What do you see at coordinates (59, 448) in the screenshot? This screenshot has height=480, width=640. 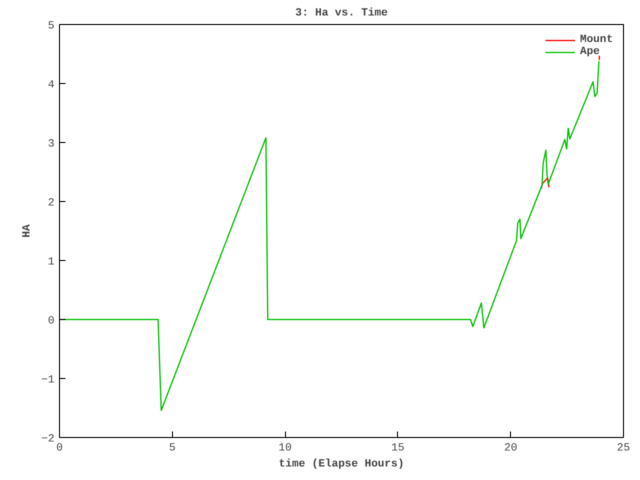 I see `x-tick-label: 0` at bounding box center [59, 448].